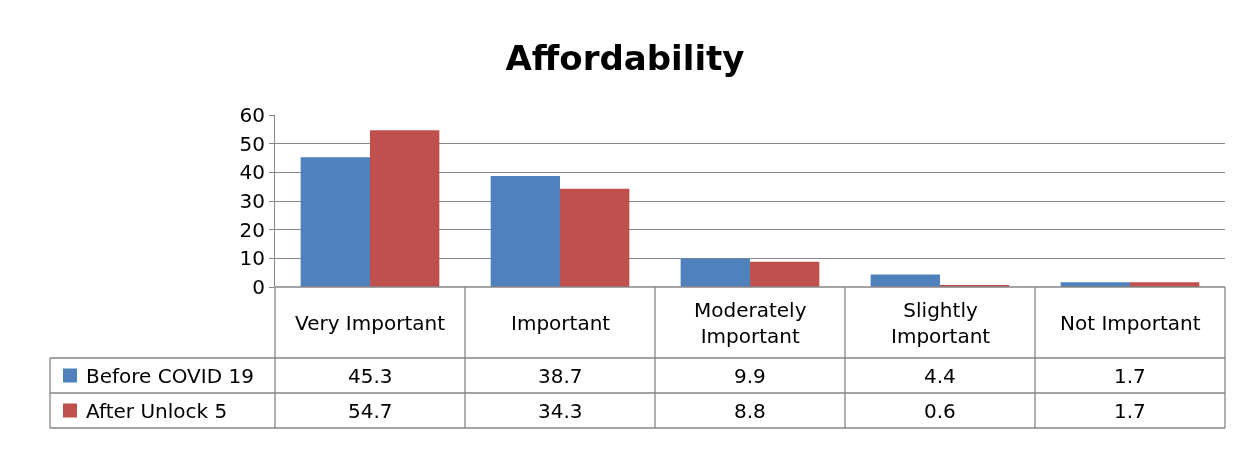 Image resolution: width=1250 pixels, height=453 pixels. What do you see at coordinates (252, 201) in the screenshot?
I see `y-tick-label: 30` at bounding box center [252, 201].